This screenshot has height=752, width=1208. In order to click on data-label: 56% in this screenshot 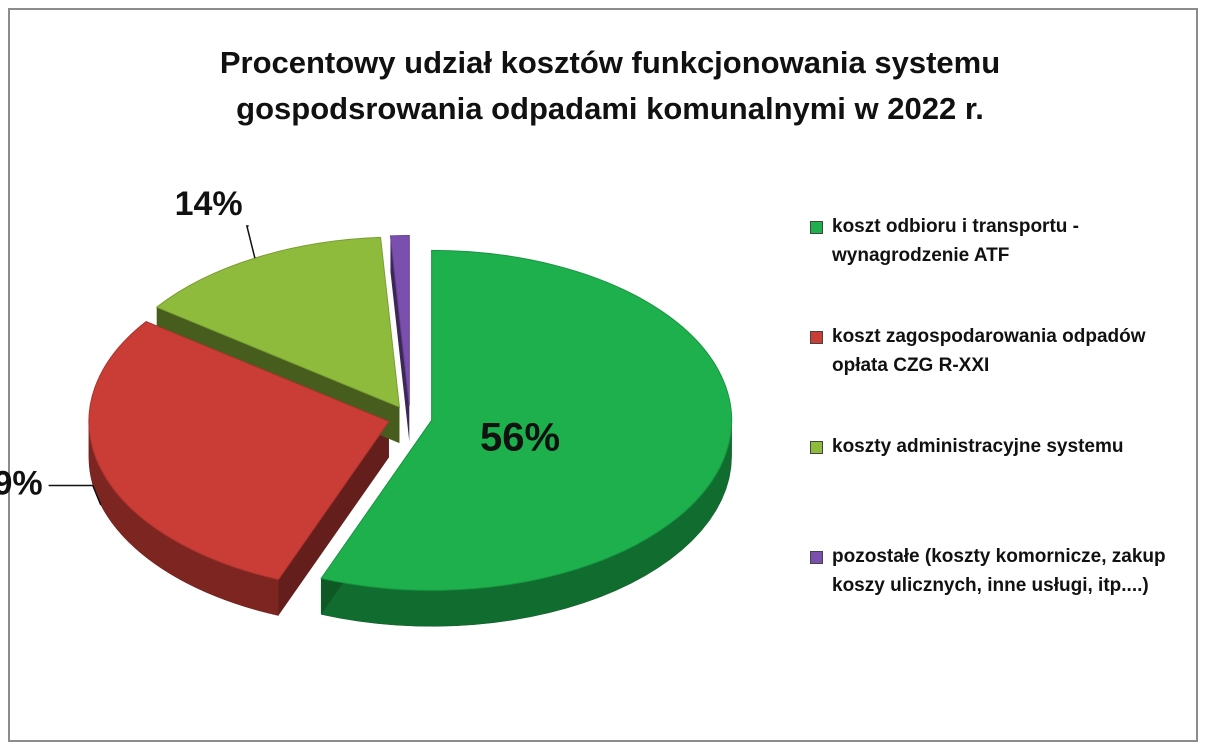, I will do `click(520, 437)`.